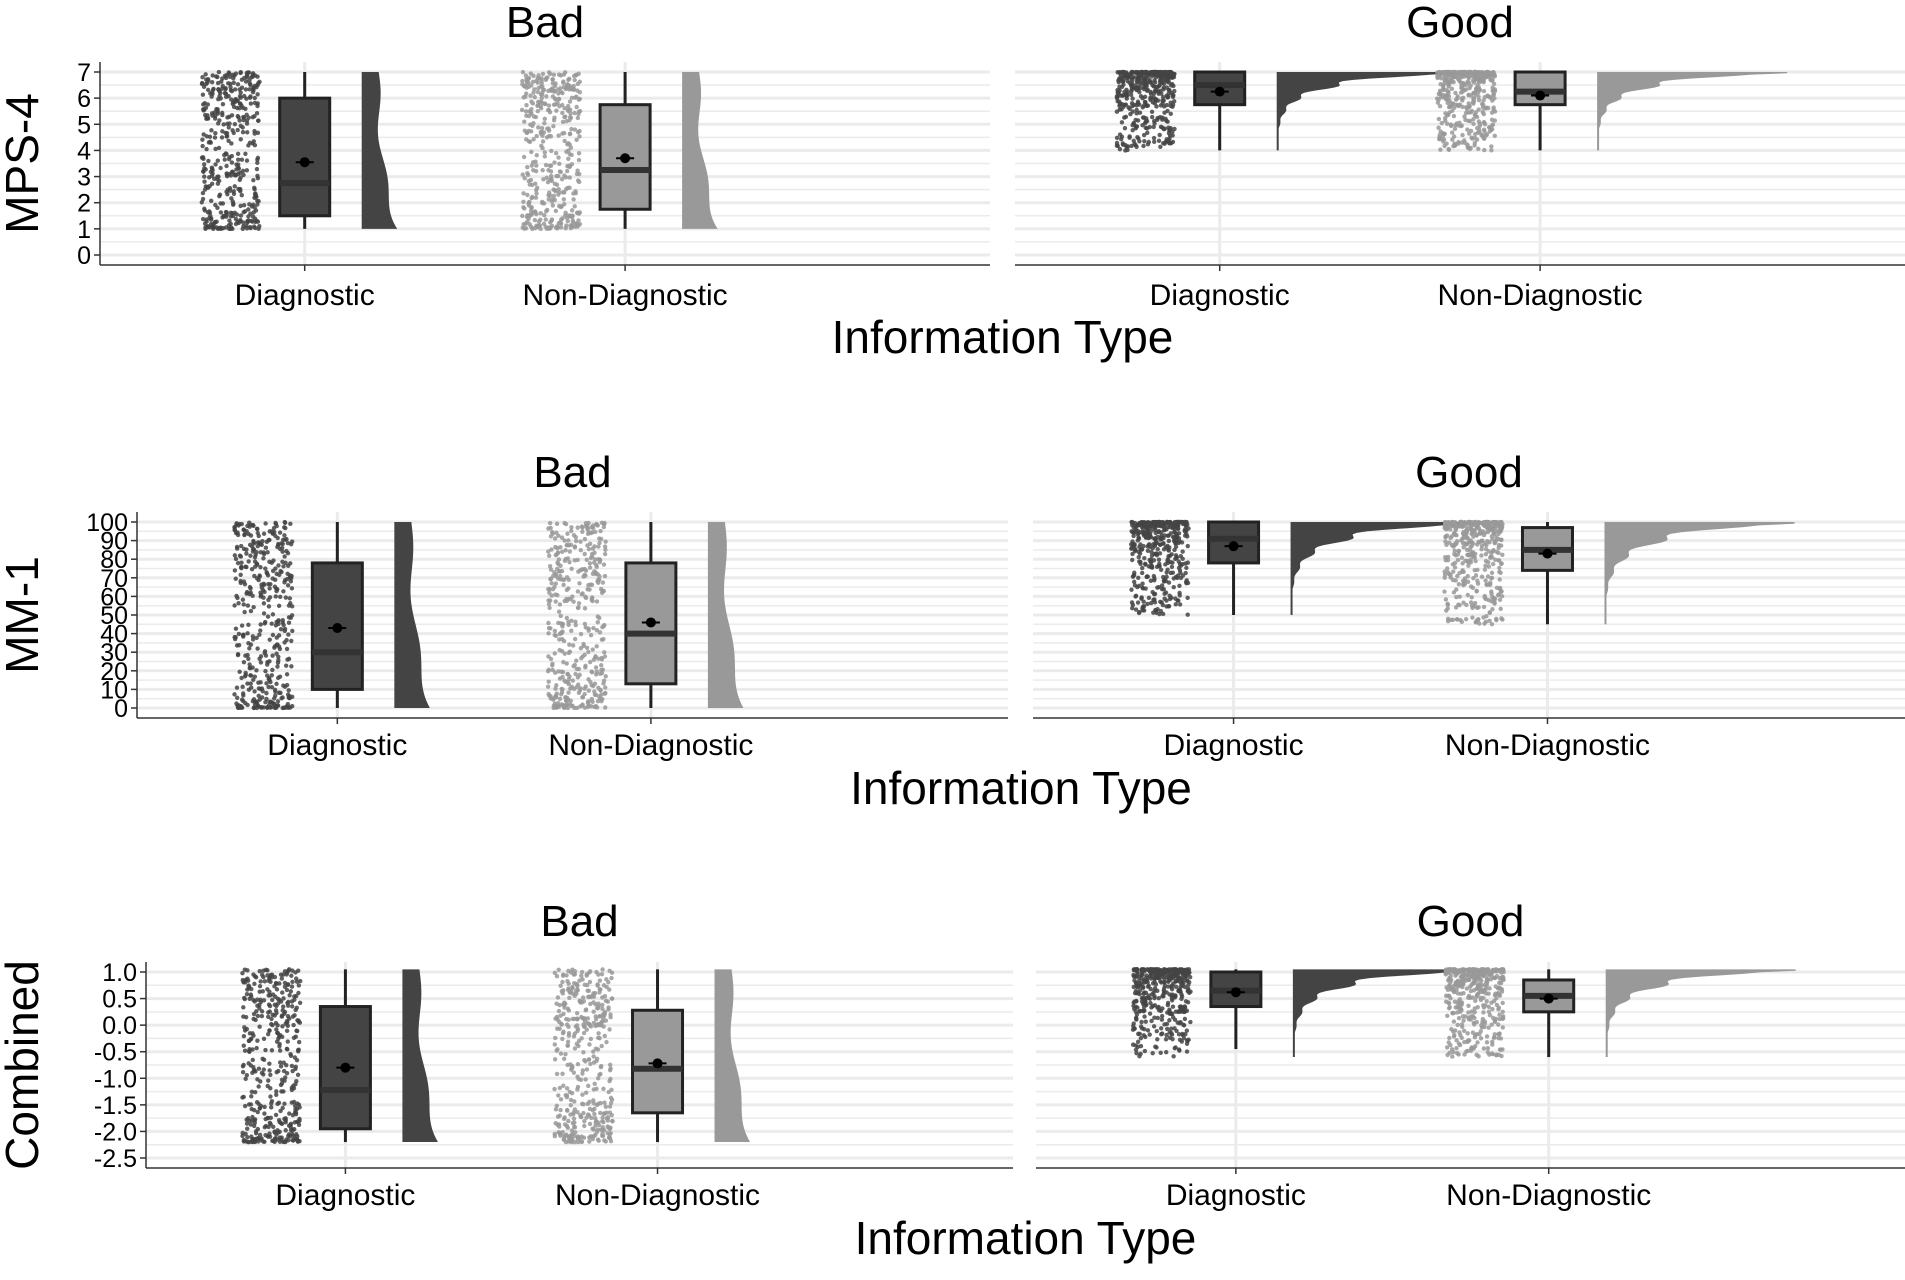  Describe the element at coordinates (115, 1106) in the screenshot. I see `y-tick-label: -1.5` at that location.